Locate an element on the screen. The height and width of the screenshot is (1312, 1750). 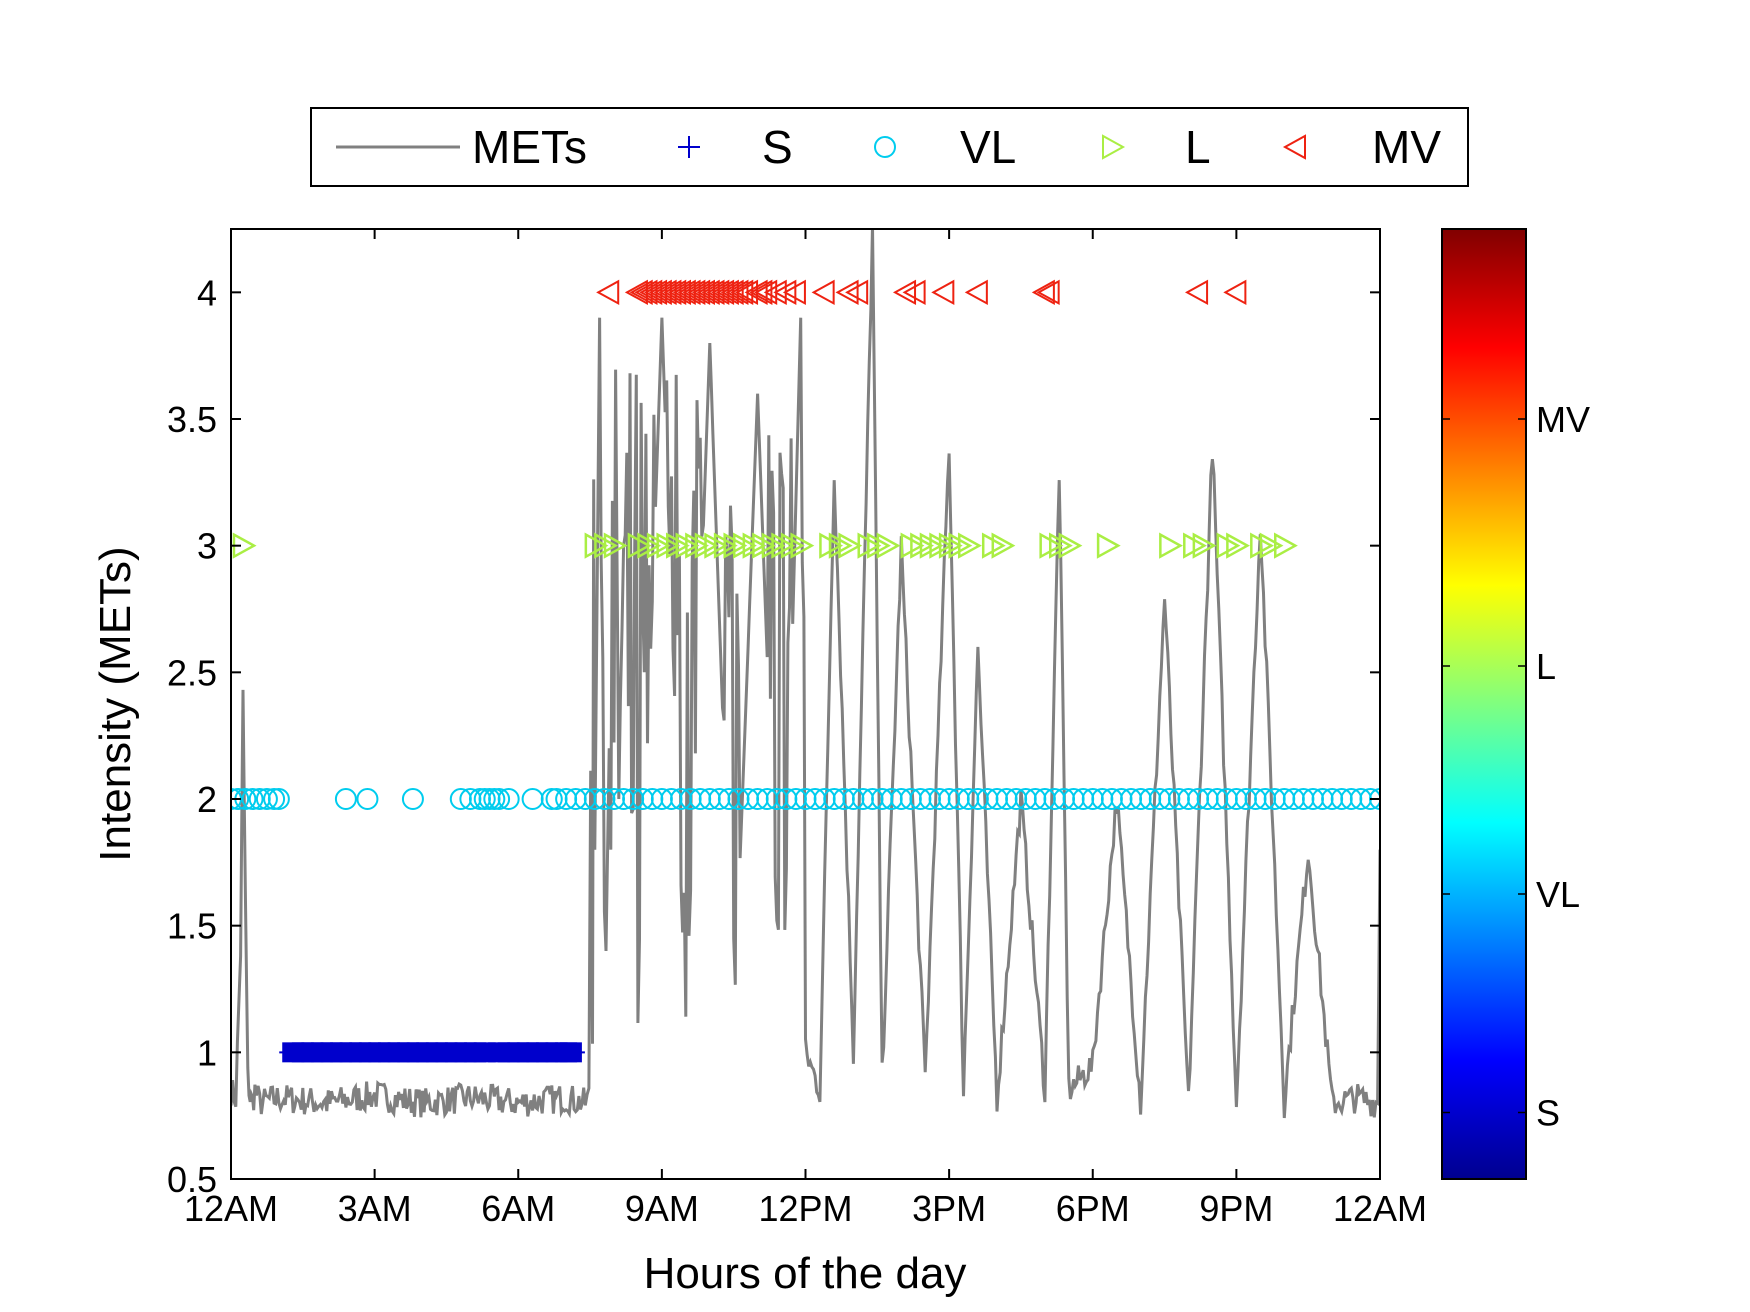
x-tick-label: 3AM is located at coordinates (375, 1208).